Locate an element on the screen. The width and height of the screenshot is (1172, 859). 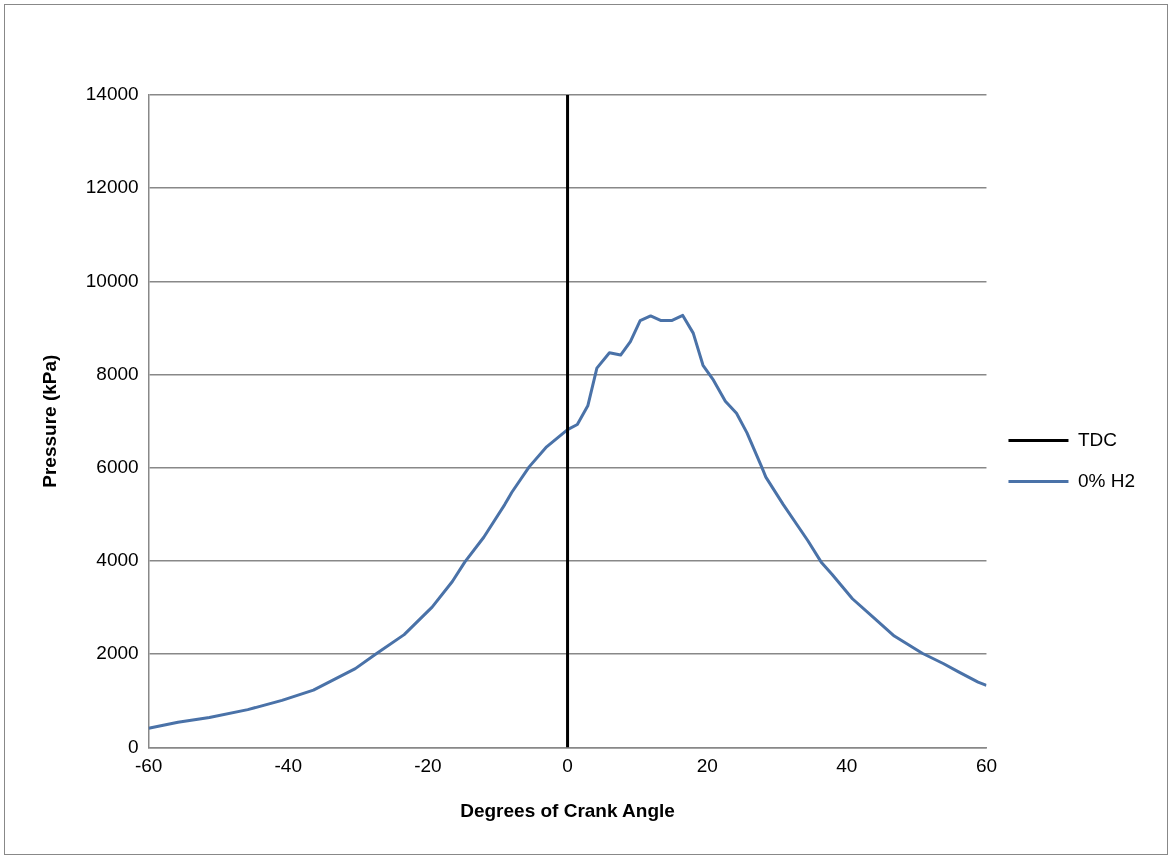
x-tick-label: 0 is located at coordinates (567, 766).